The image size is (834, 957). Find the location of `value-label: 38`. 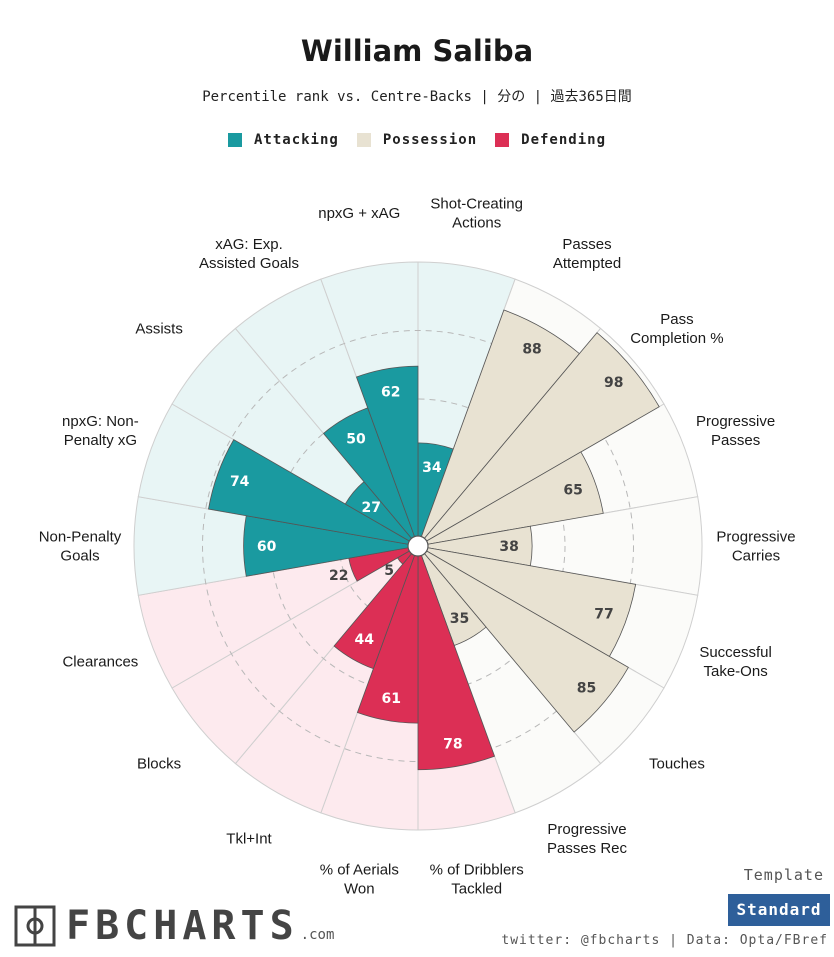

value-label: 38 is located at coordinates (508, 547).